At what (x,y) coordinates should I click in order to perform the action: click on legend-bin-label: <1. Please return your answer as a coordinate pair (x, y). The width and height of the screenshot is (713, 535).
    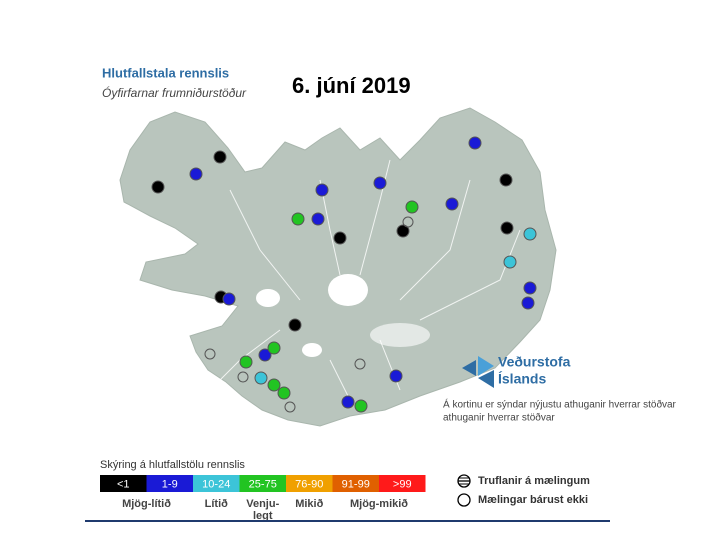
    Looking at the image, I should click on (123, 484).